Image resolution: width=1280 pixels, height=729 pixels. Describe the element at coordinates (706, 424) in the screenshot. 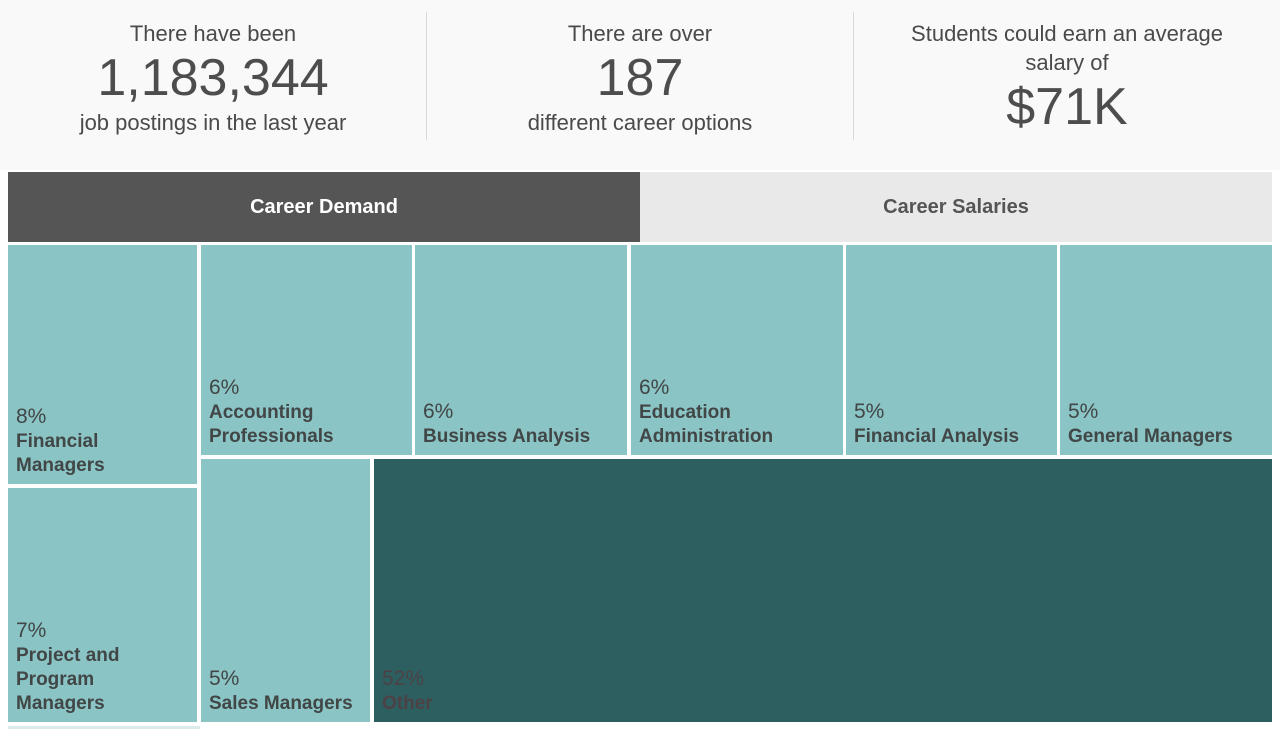

I see `cell-label: Education Administration` at that location.